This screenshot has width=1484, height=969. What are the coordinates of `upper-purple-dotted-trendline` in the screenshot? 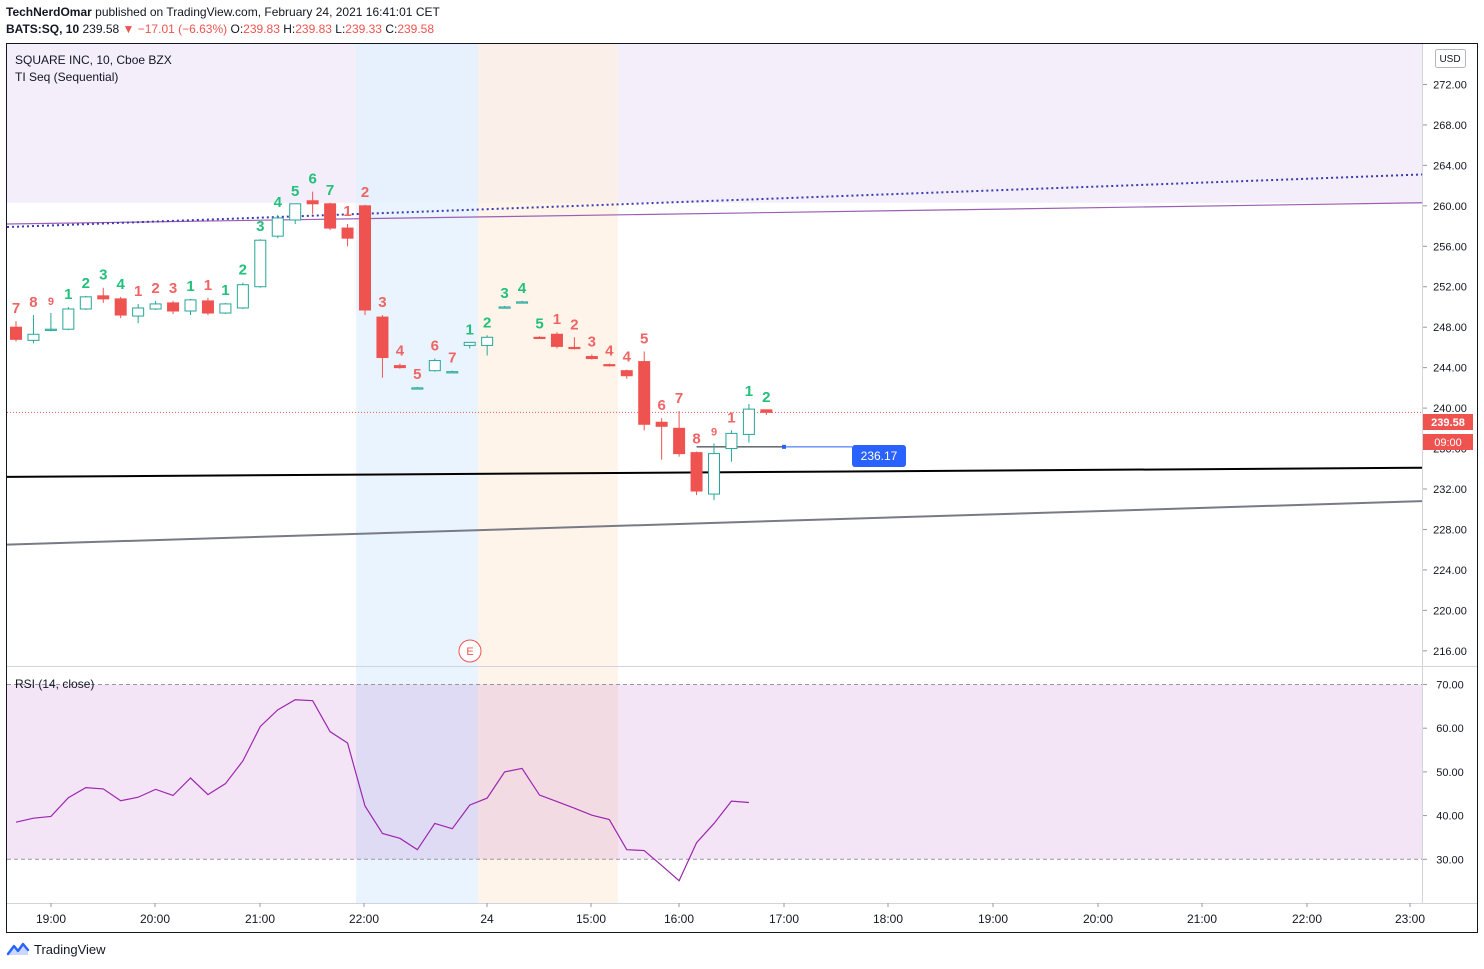 It's located at (714, 201).